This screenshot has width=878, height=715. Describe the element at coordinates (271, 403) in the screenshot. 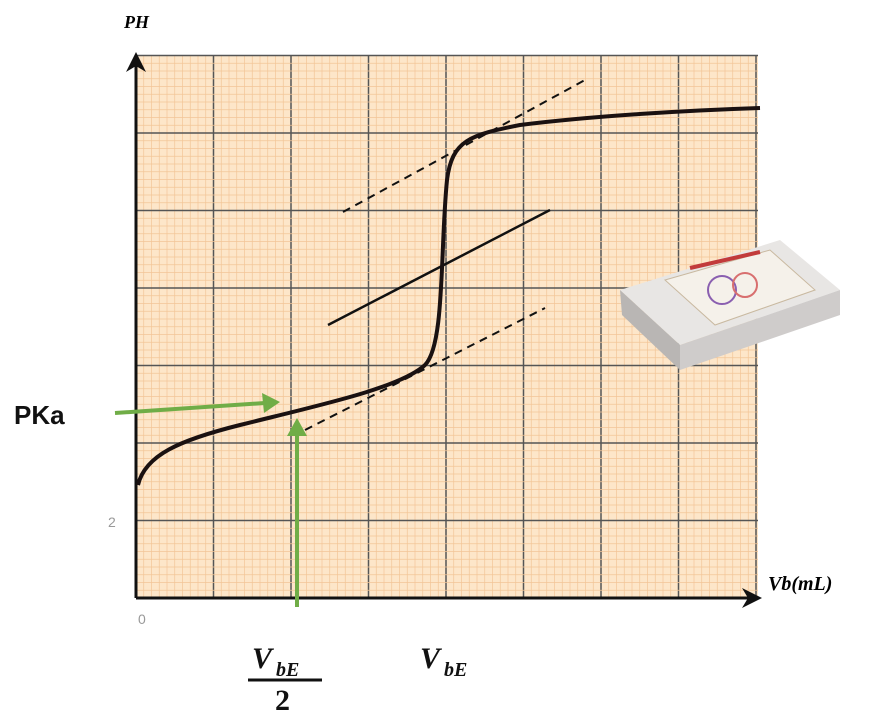

I see `pka-arrowhead` at that location.